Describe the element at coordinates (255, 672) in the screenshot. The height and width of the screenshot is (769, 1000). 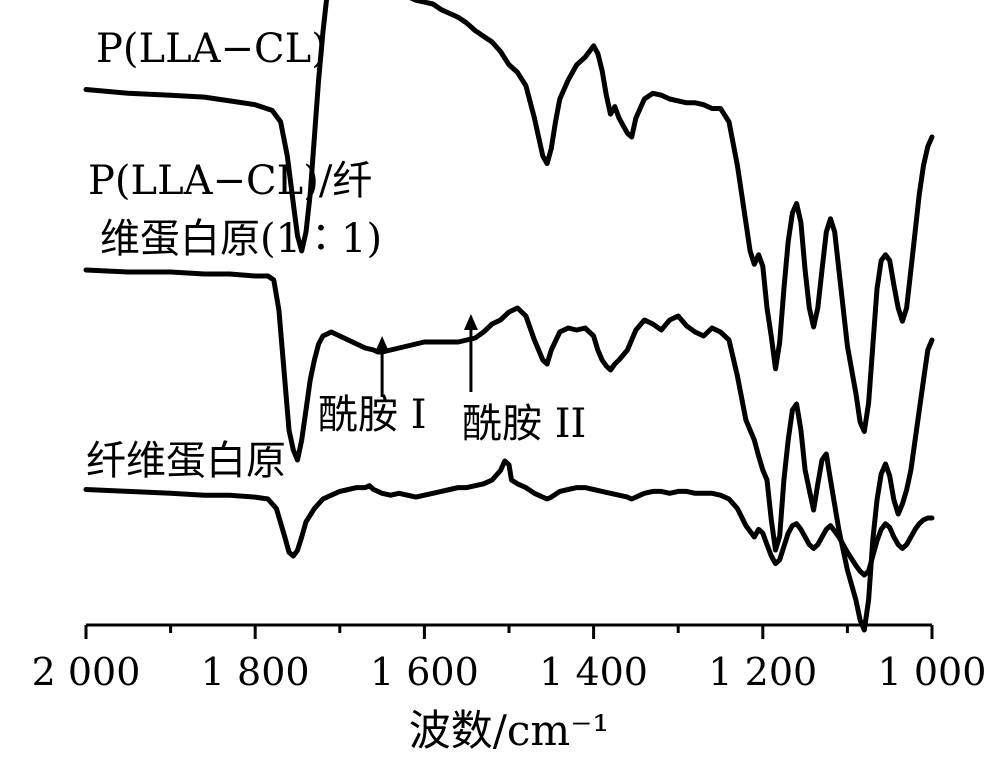
I see `x-tick-label-2: 1 800` at that location.